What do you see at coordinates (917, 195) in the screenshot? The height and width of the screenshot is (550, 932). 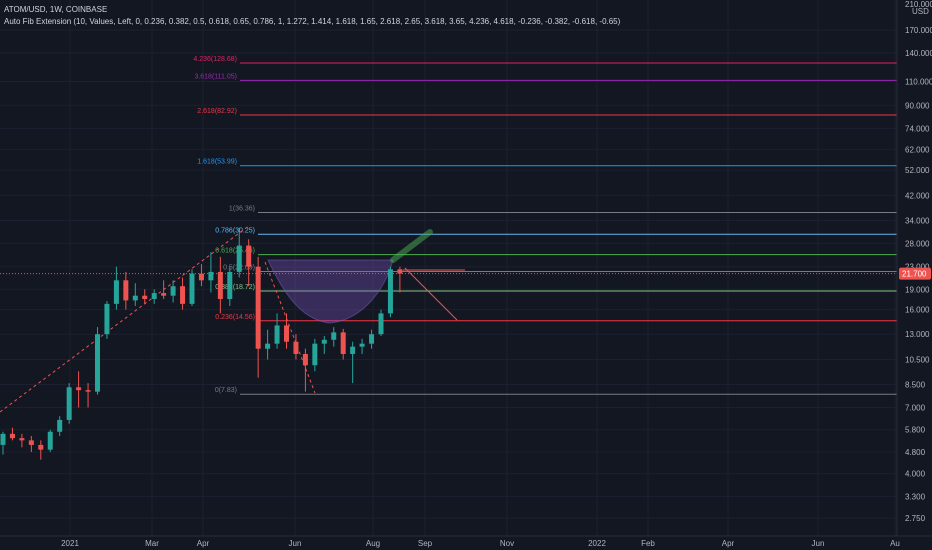 I see `price-tick-label: 42.000` at bounding box center [917, 195].